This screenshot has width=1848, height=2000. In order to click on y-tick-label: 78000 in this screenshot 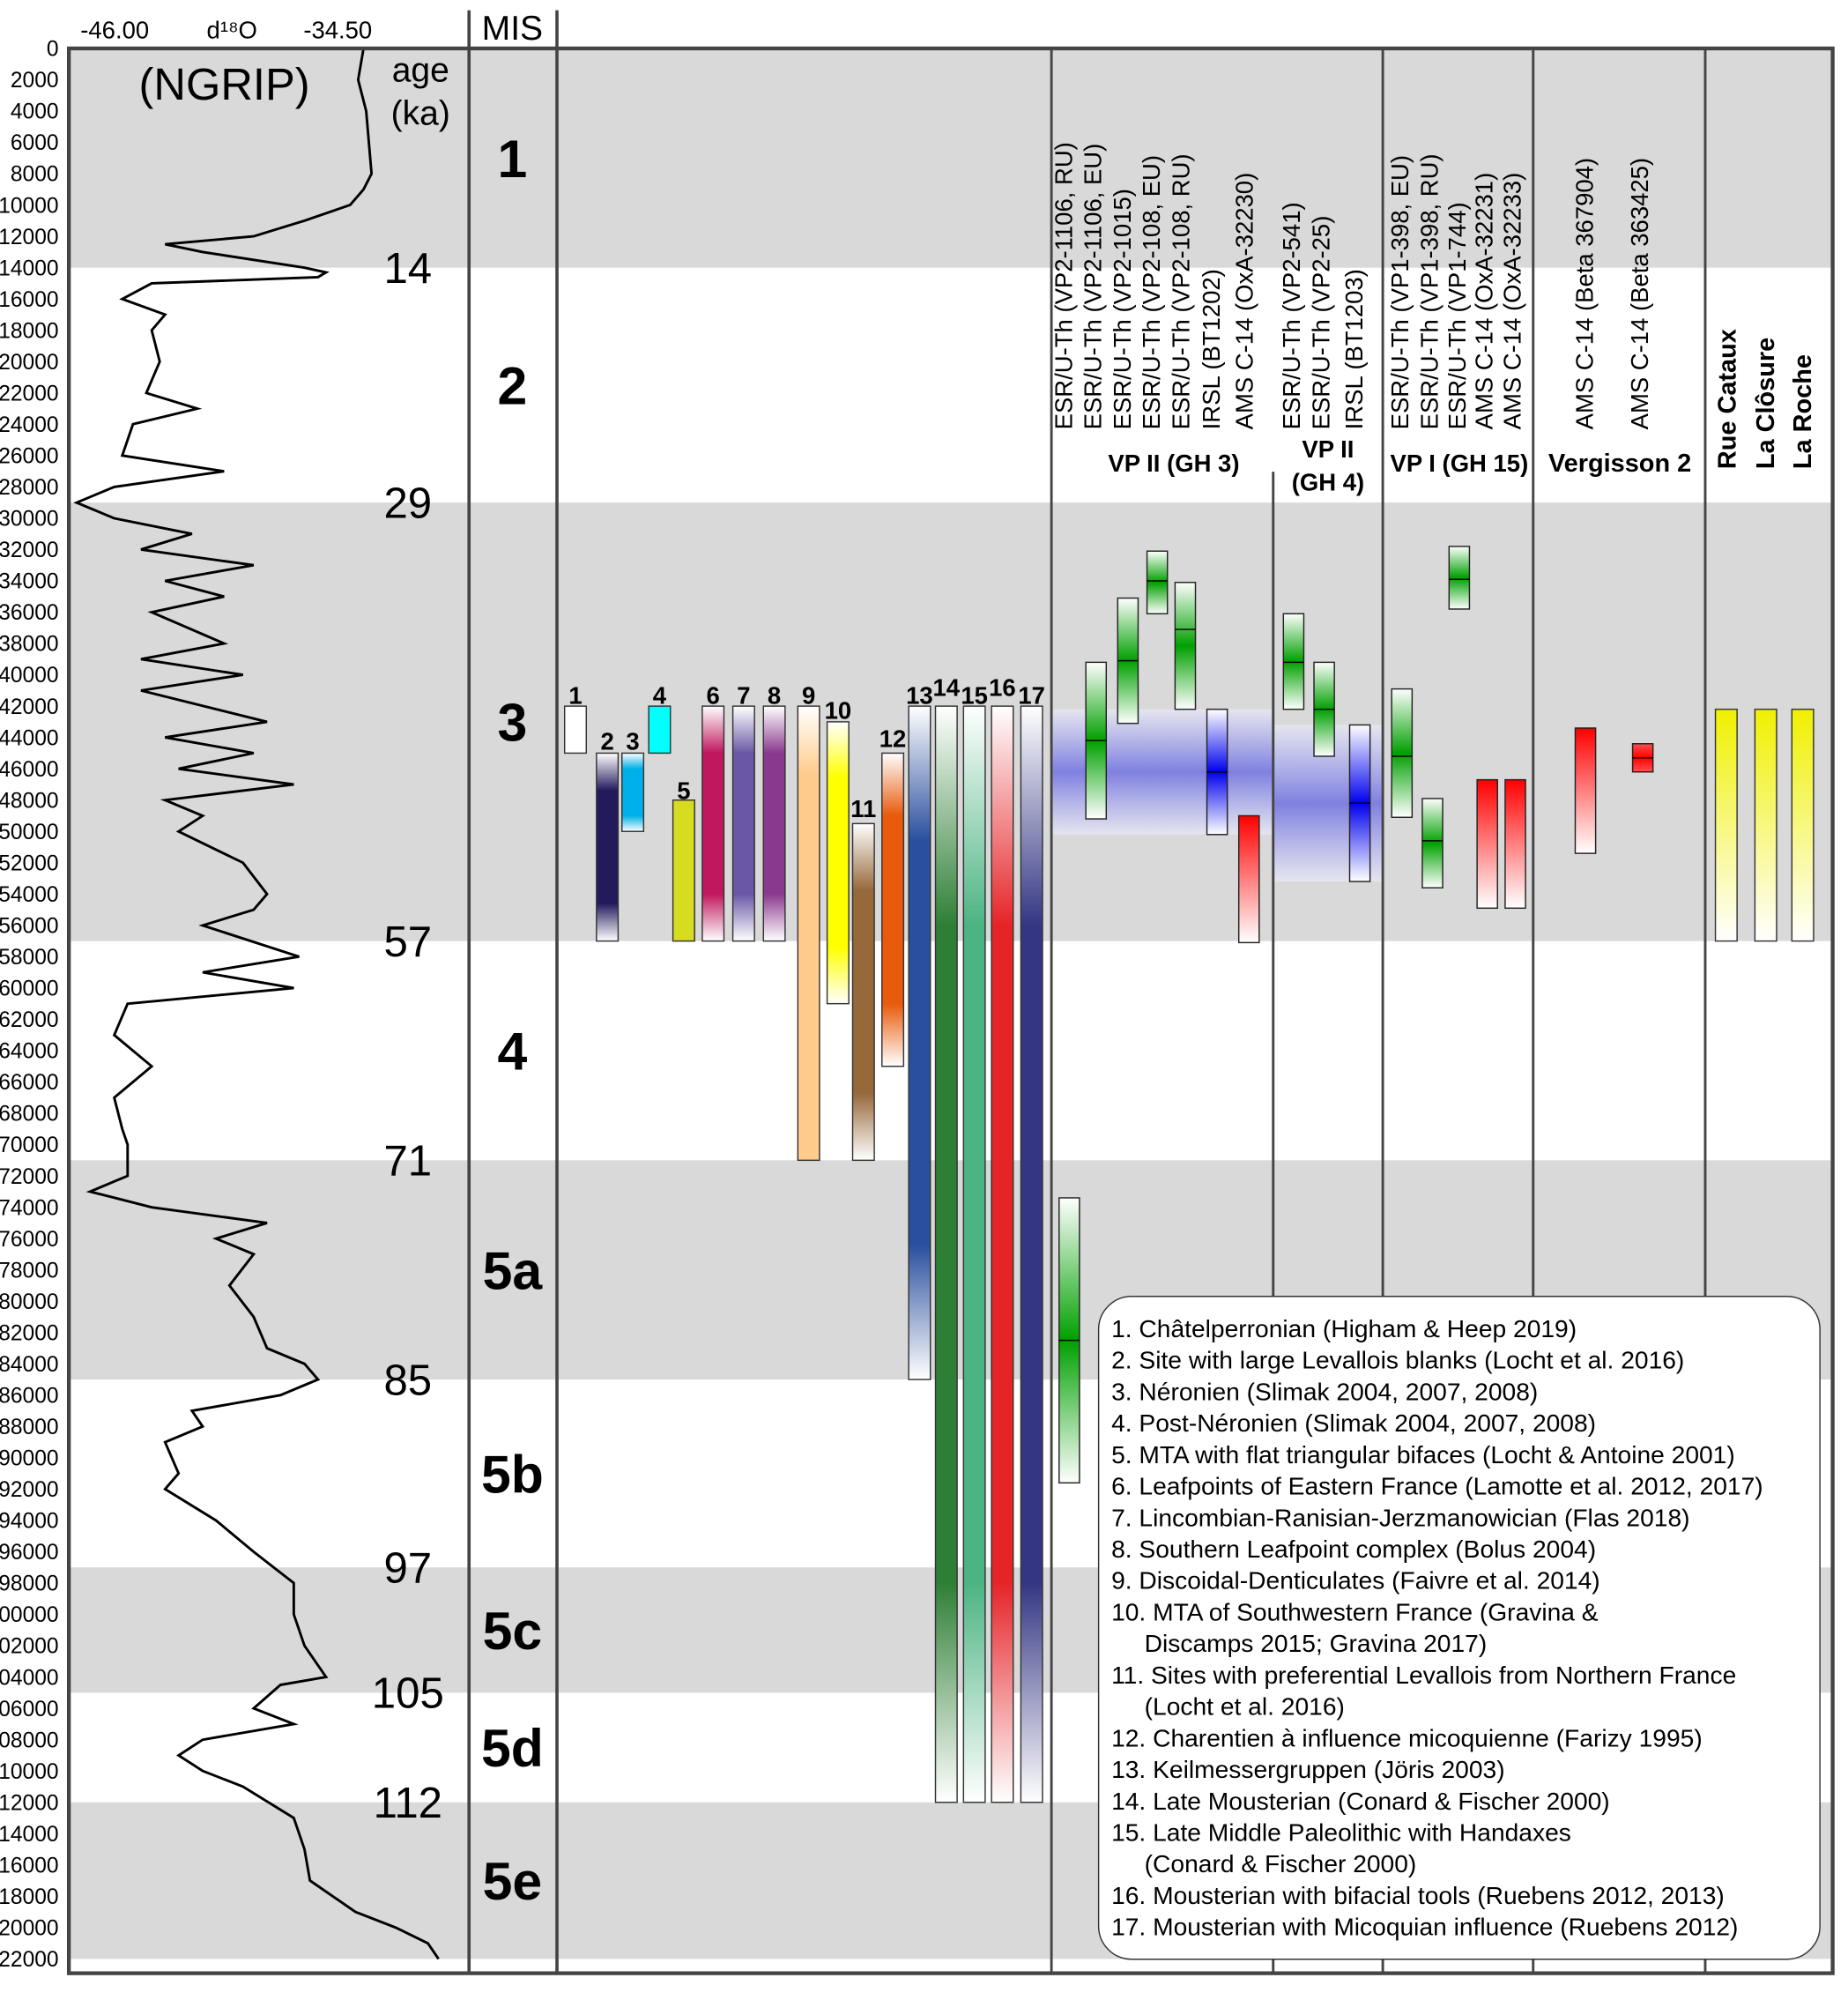, I will do `click(29, 1271)`.